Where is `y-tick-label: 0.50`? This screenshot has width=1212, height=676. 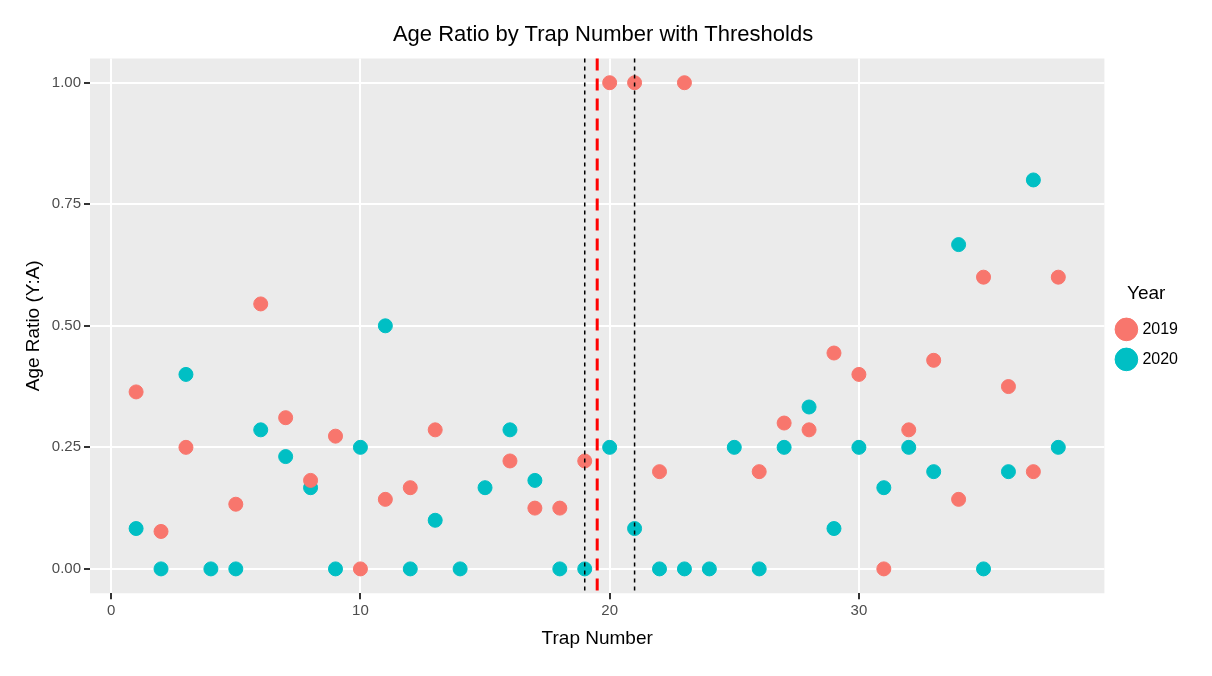
y-tick-label: 0.50 is located at coordinates (66, 324).